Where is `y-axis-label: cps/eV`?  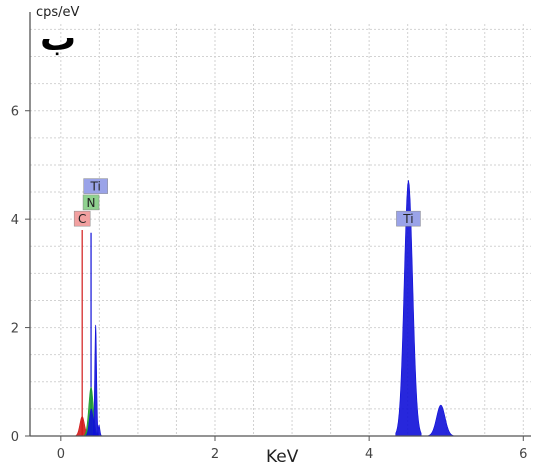
y-axis-label: cps/eV is located at coordinates (58, 12).